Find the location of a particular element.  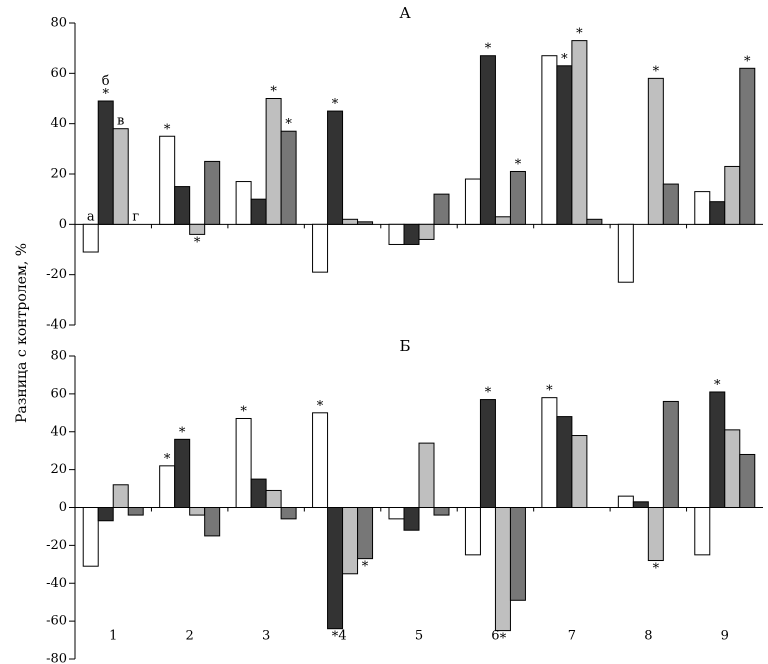

series-label: а is located at coordinates (91, 216).